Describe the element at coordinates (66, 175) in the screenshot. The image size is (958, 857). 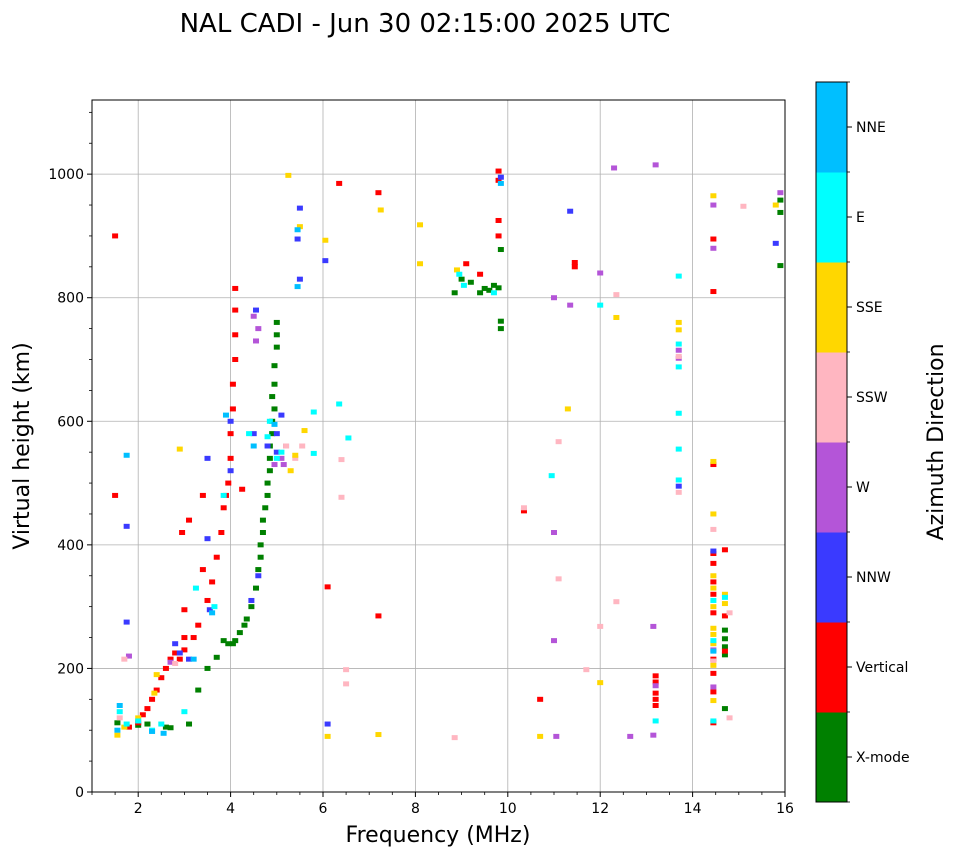
I see `y-tick-label: 1000` at that location.